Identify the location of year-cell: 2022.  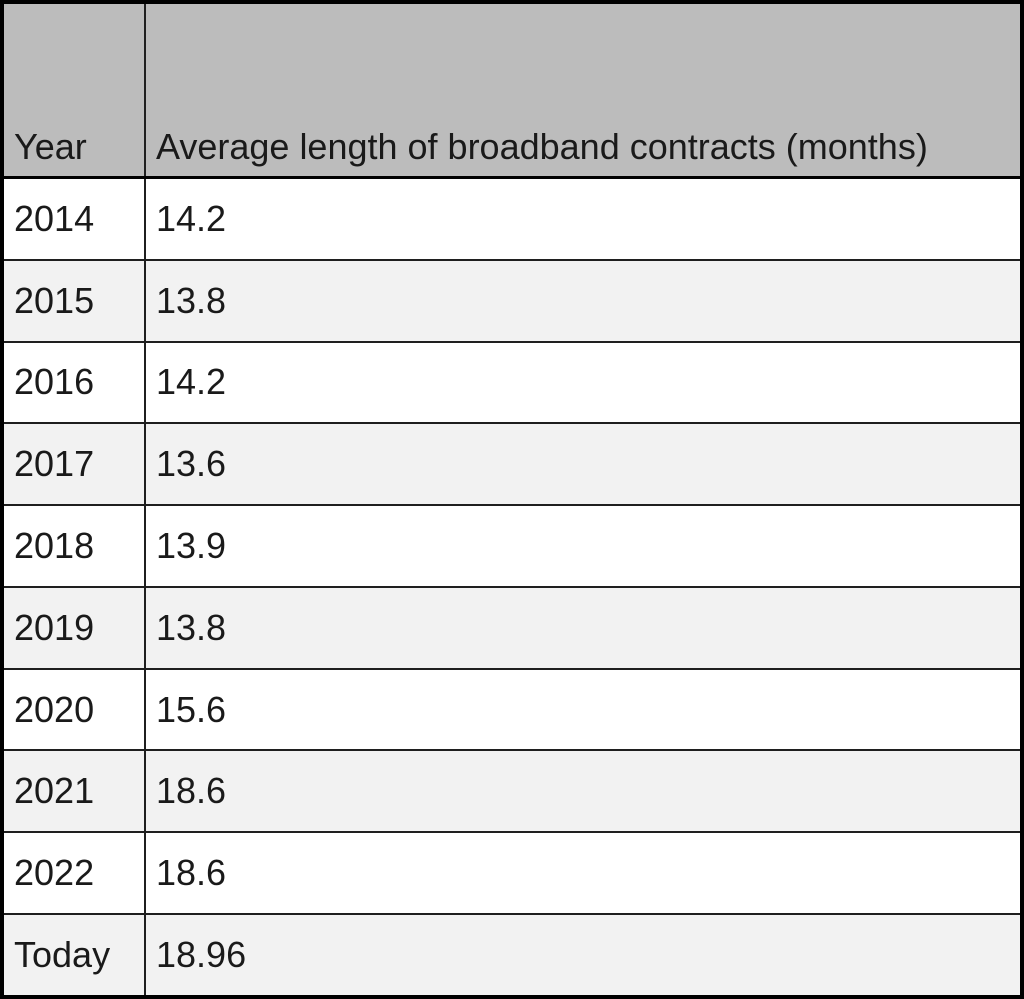
(73, 873).